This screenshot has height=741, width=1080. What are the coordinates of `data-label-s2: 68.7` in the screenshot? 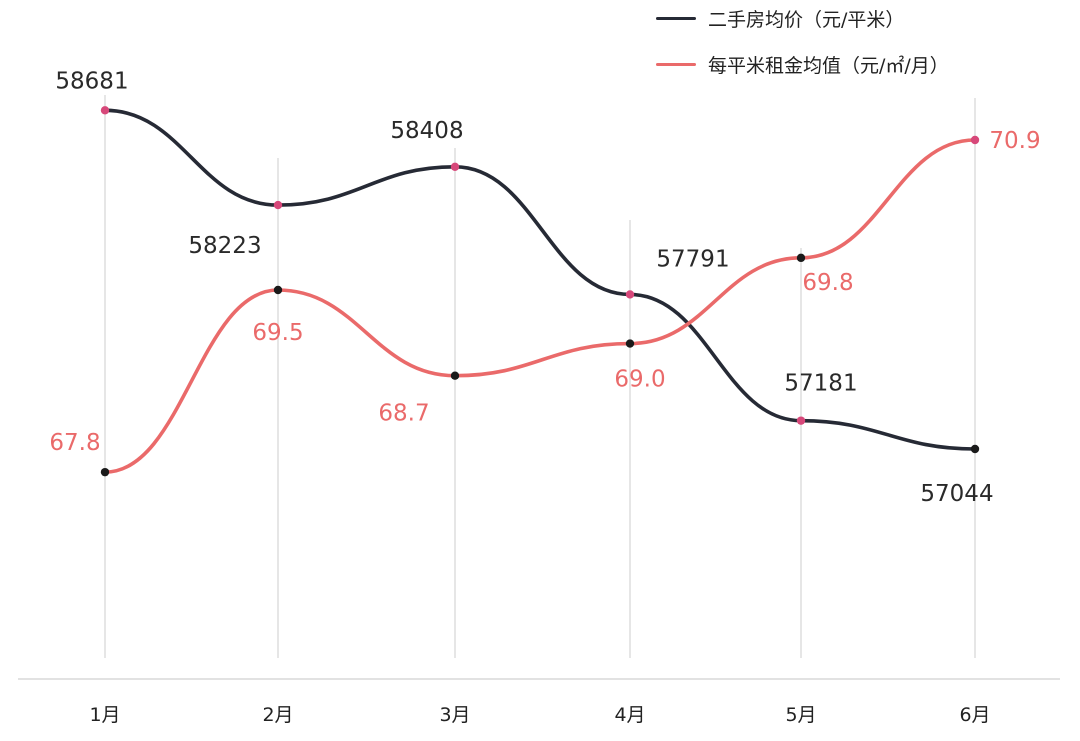 It's located at (403, 414).